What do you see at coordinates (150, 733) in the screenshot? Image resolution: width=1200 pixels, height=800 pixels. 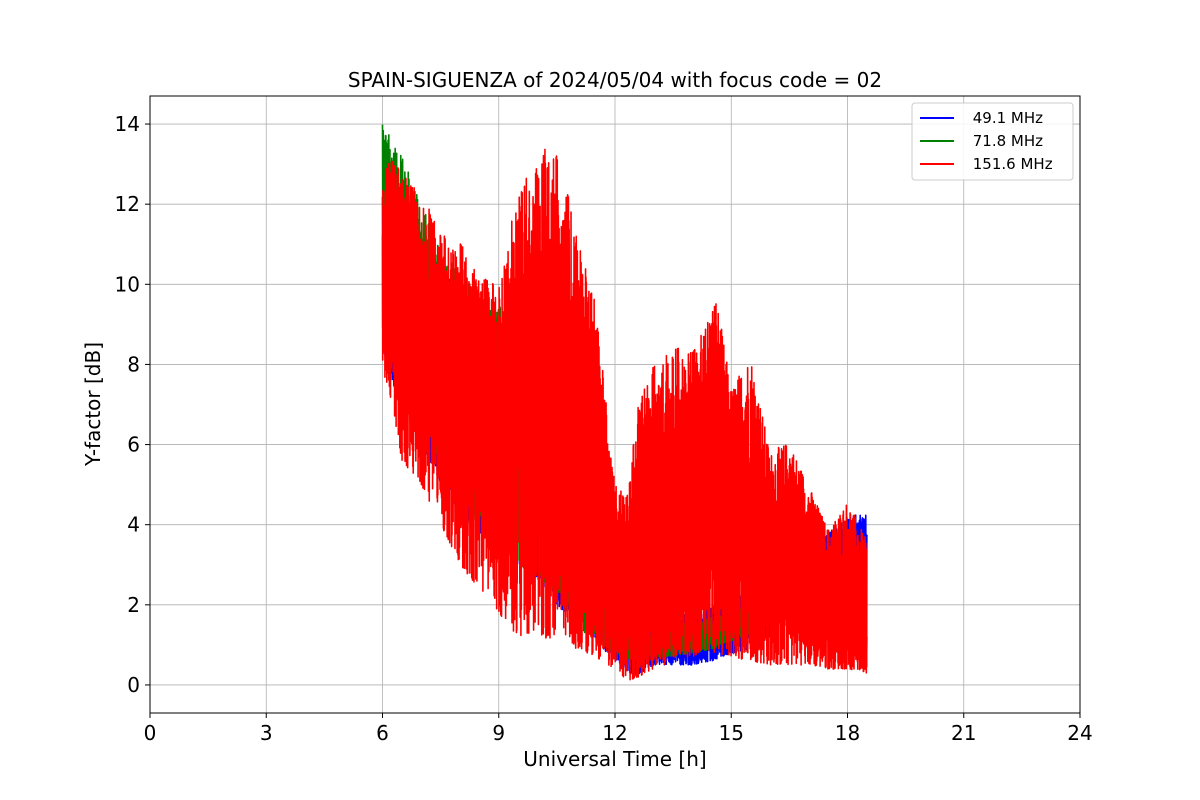 I see `x-tick-label: 0` at bounding box center [150, 733].